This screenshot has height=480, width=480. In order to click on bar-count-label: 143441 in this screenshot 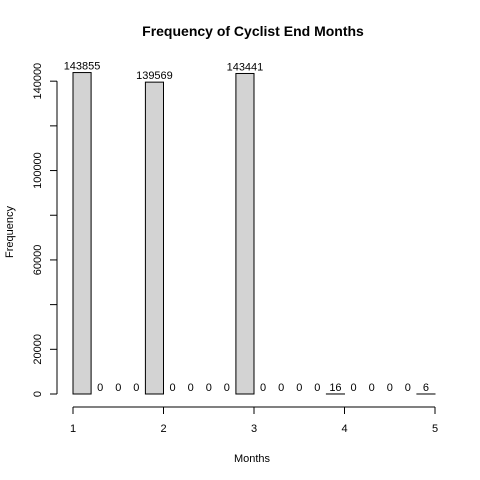, I will do `click(245, 67)`.